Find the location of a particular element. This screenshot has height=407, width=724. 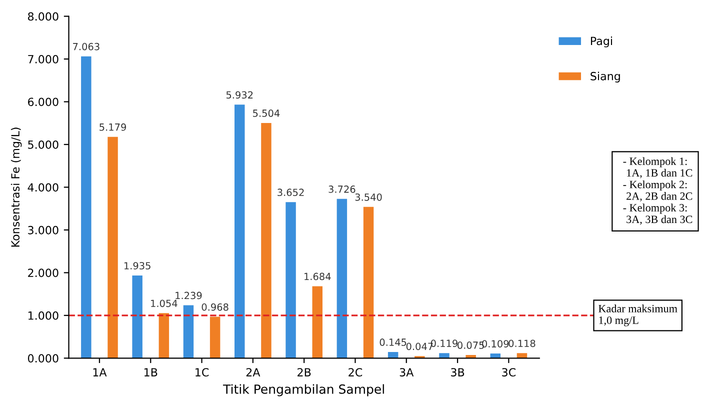

data-label: 3.726 is located at coordinates (342, 189).